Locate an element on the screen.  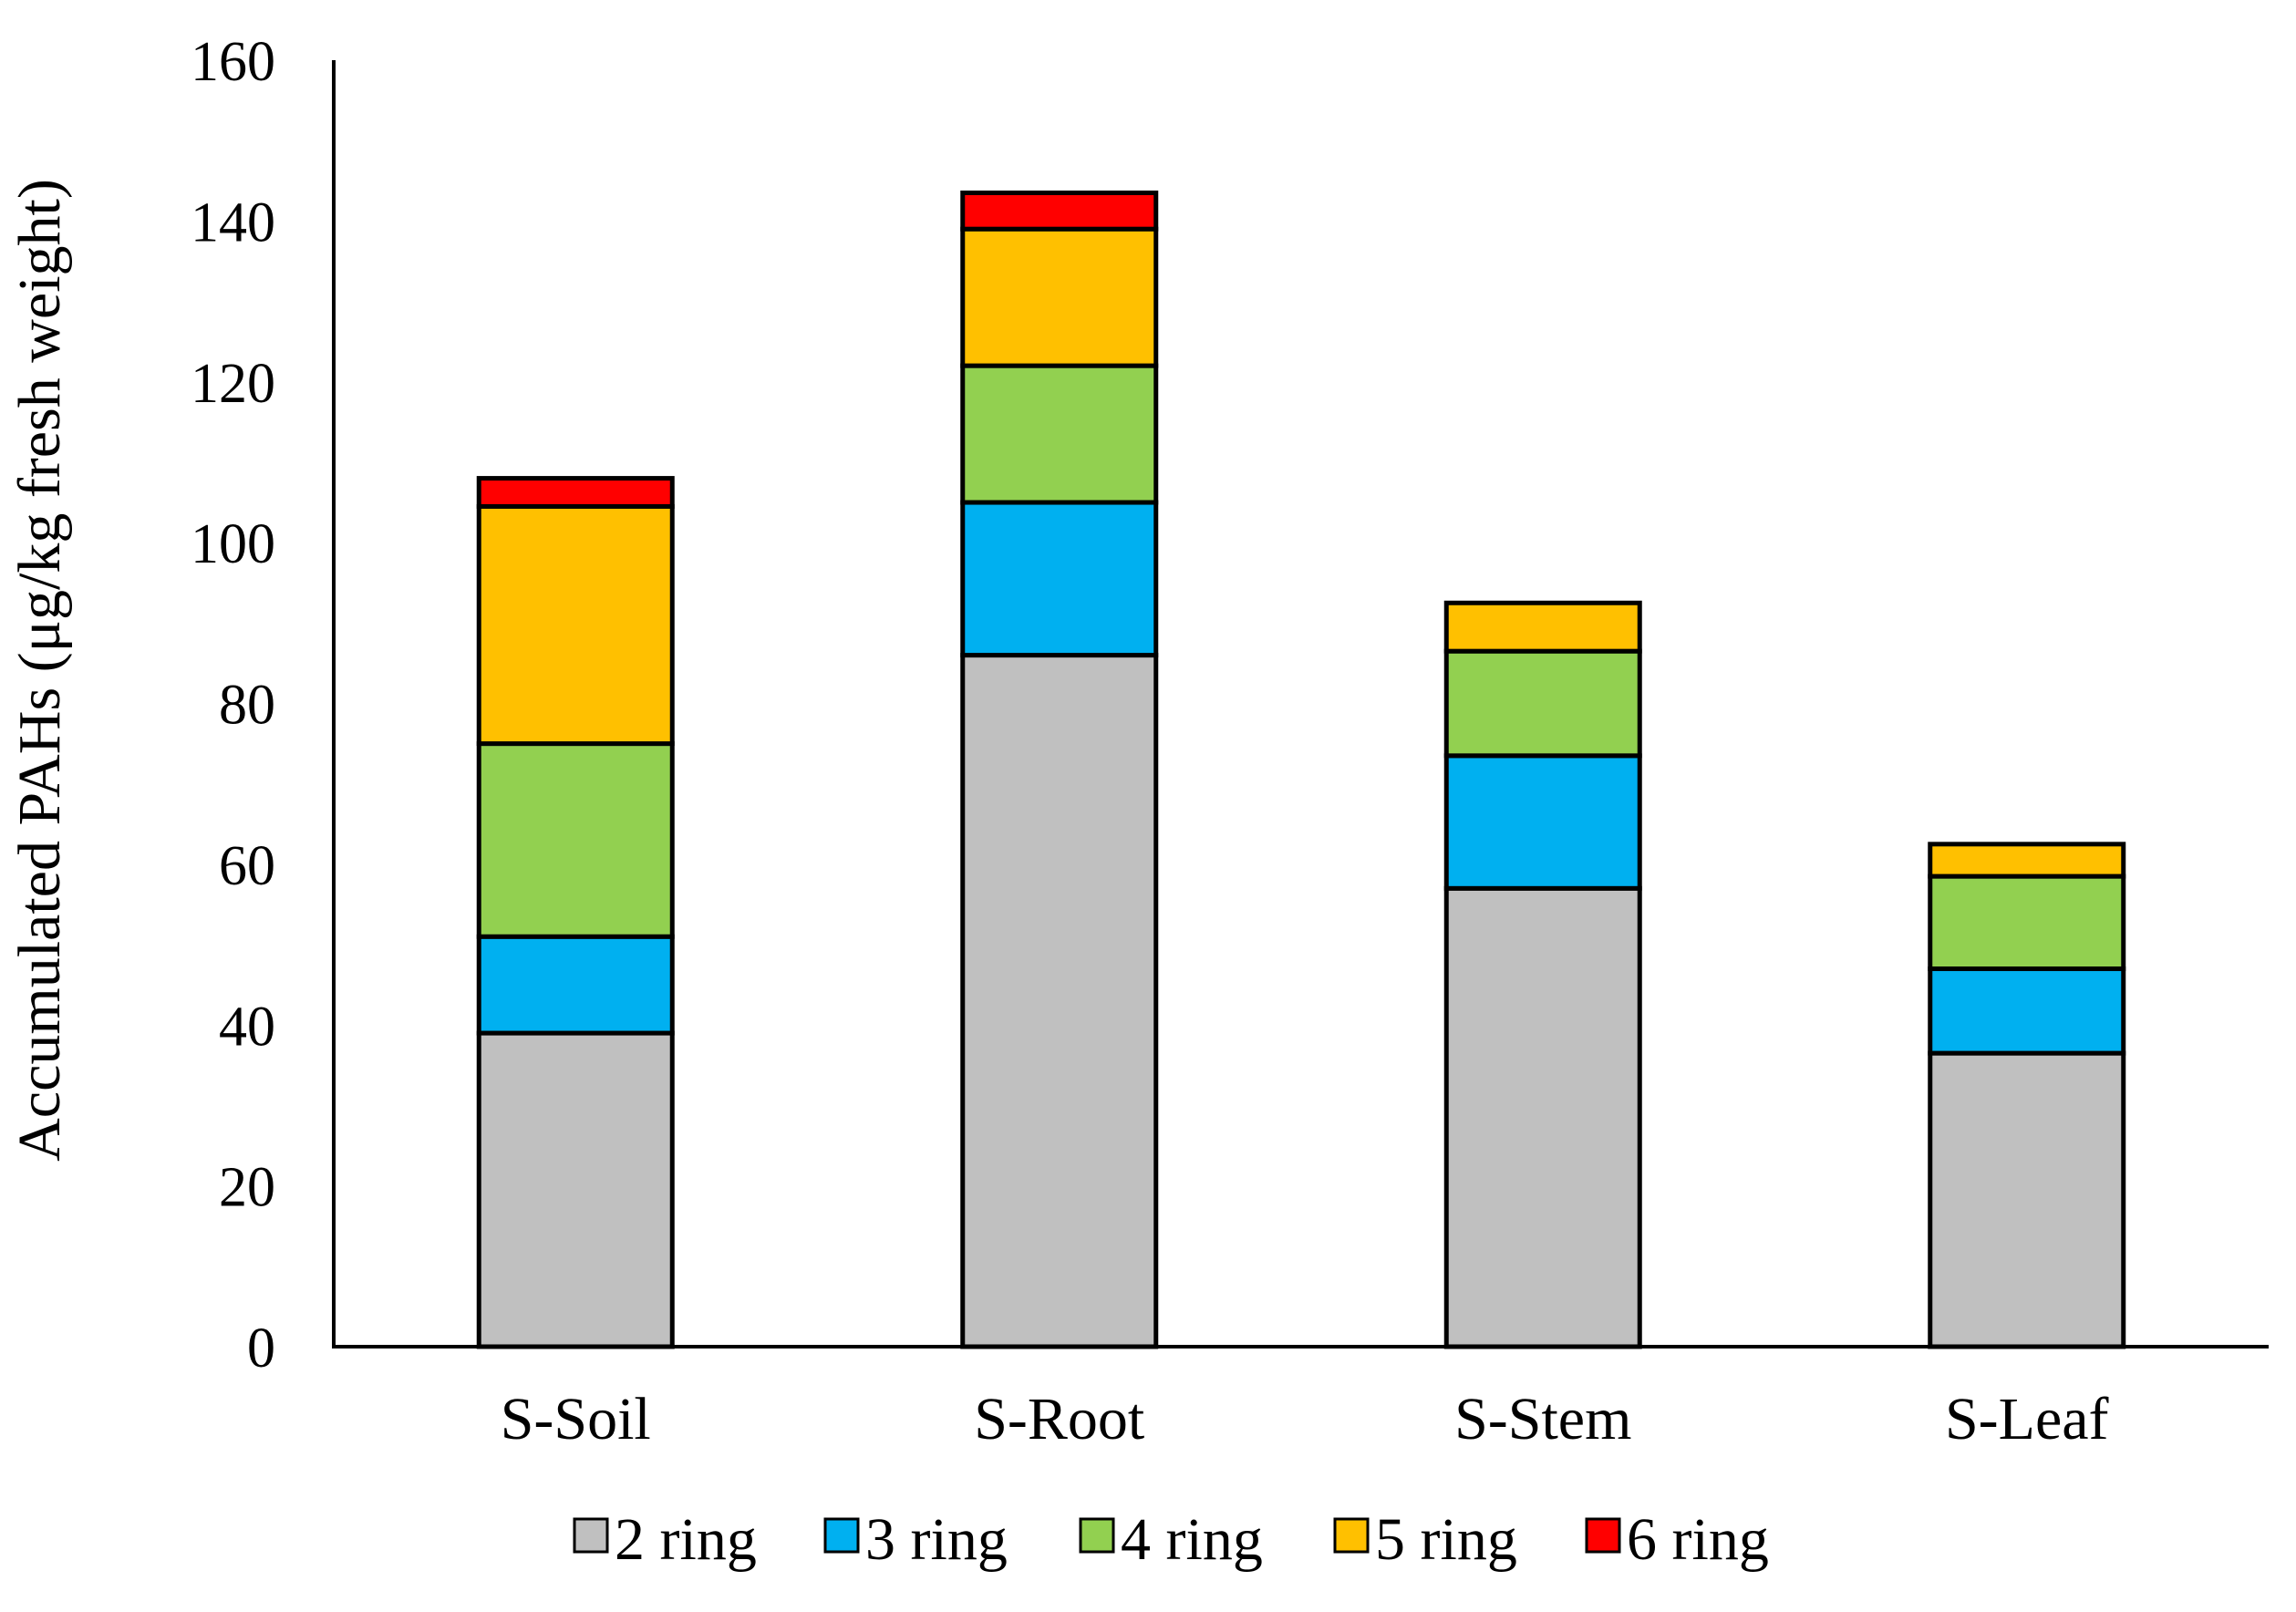
x-tick-label: S-Root is located at coordinates (1059, 1419).